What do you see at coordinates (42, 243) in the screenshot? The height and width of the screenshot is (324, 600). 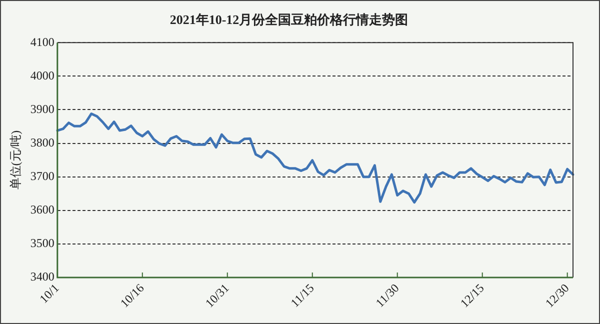 I see `y-tick-label: 3500` at bounding box center [42, 243].